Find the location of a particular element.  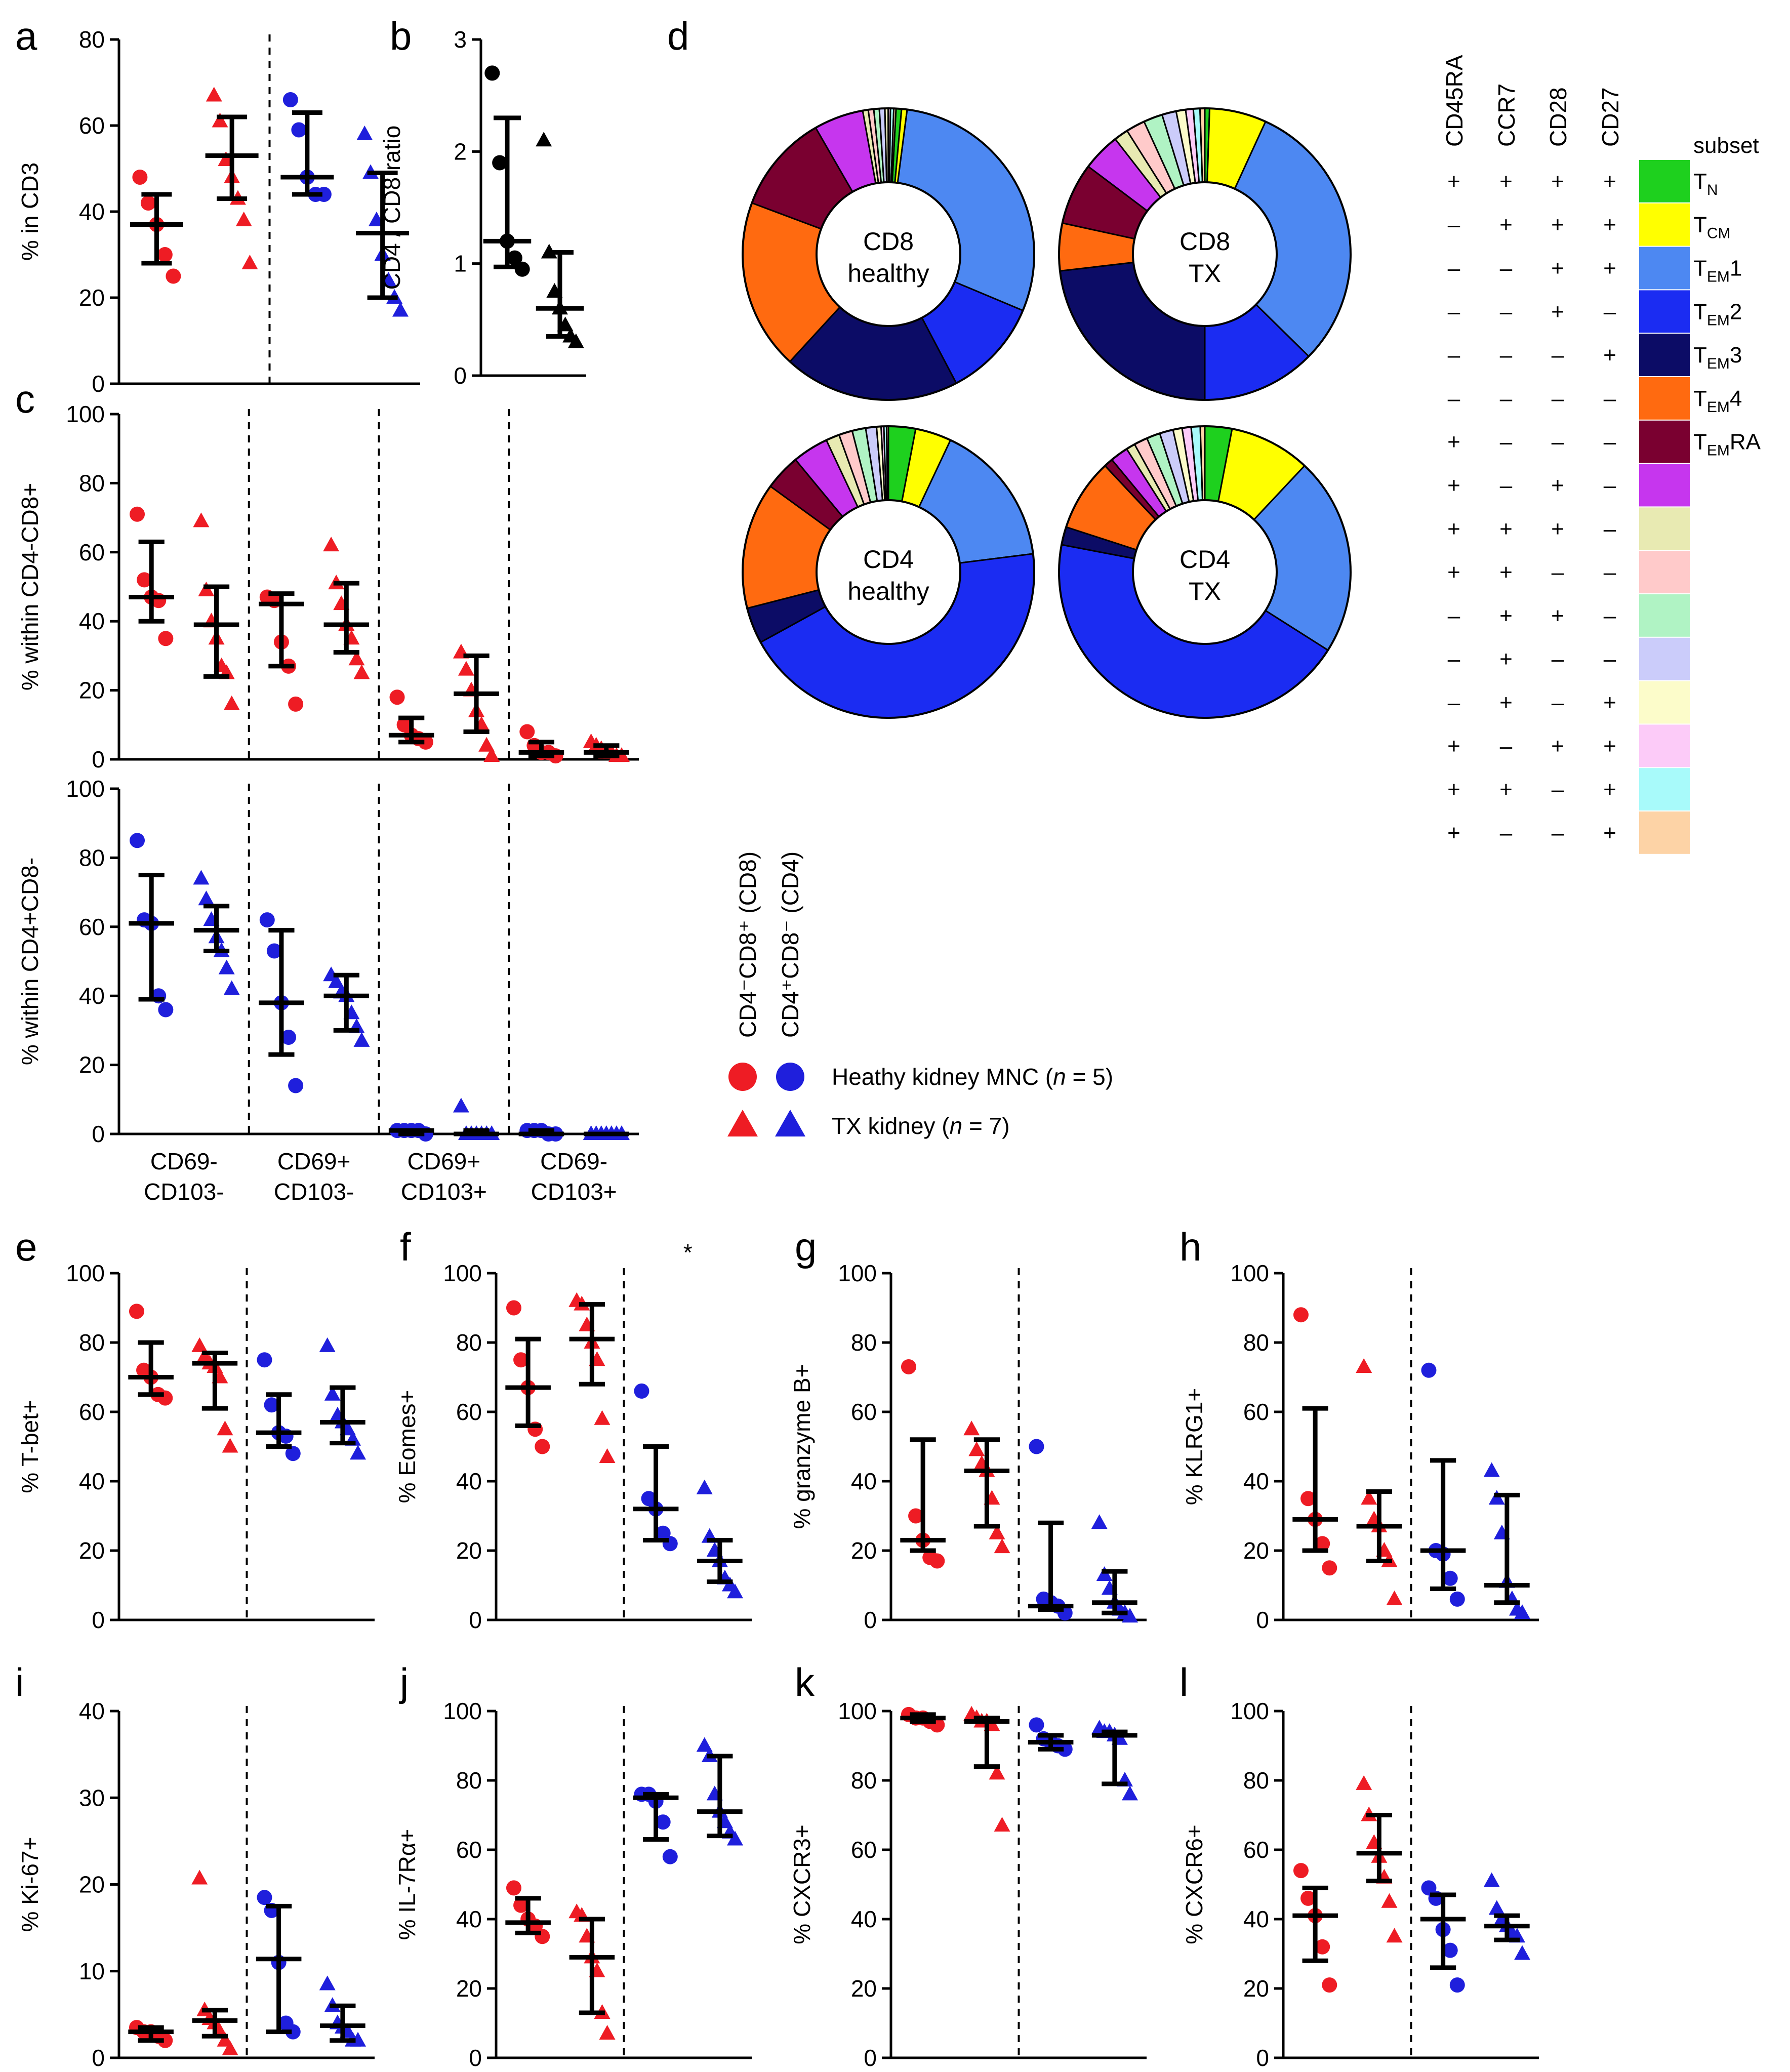

subset-name-4: TEM3 is located at coordinates (1717, 357).